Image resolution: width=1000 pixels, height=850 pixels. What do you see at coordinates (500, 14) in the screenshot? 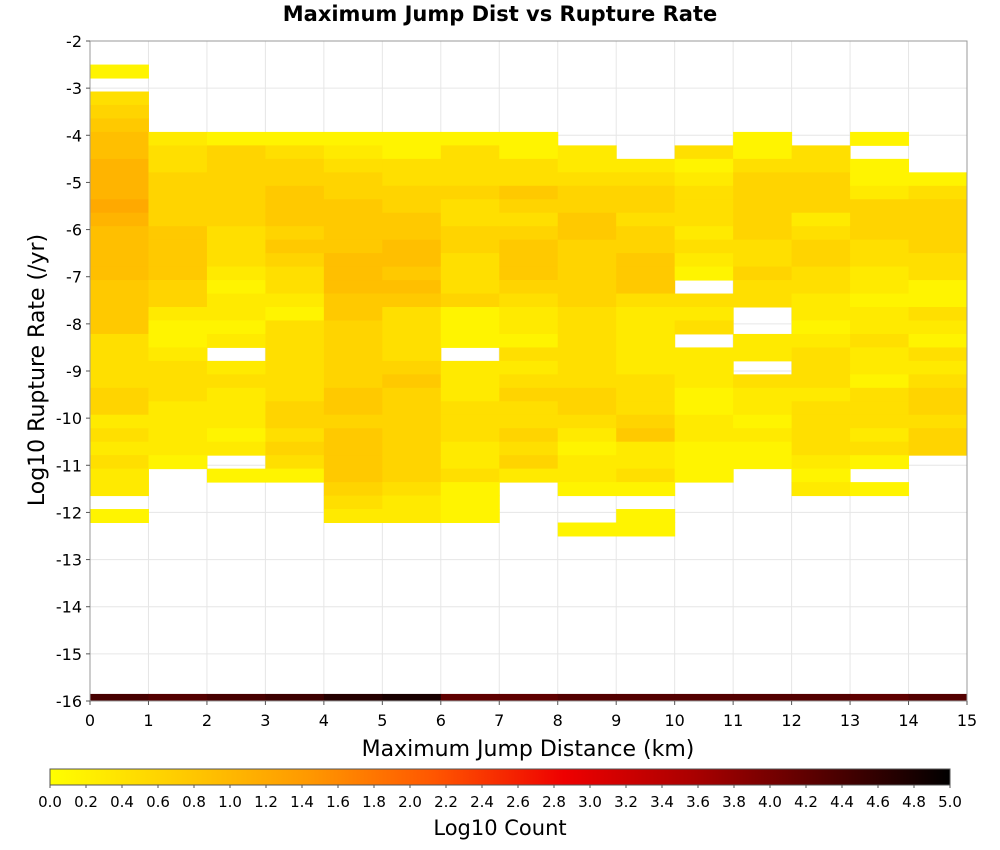
I see `chart-title: Maximum Jump Dist vs Rupture Rate` at bounding box center [500, 14].